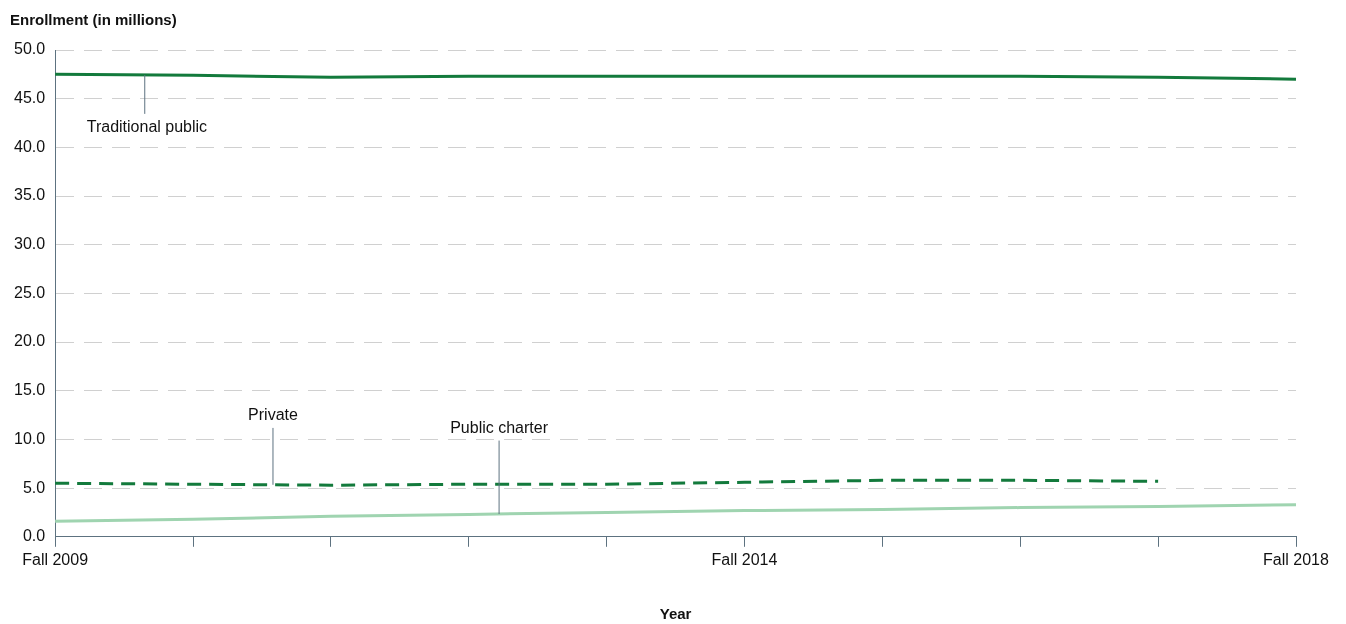  Describe the element at coordinates (34, 487) in the screenshot. I see `y-tick-label: 5.0` at that location.